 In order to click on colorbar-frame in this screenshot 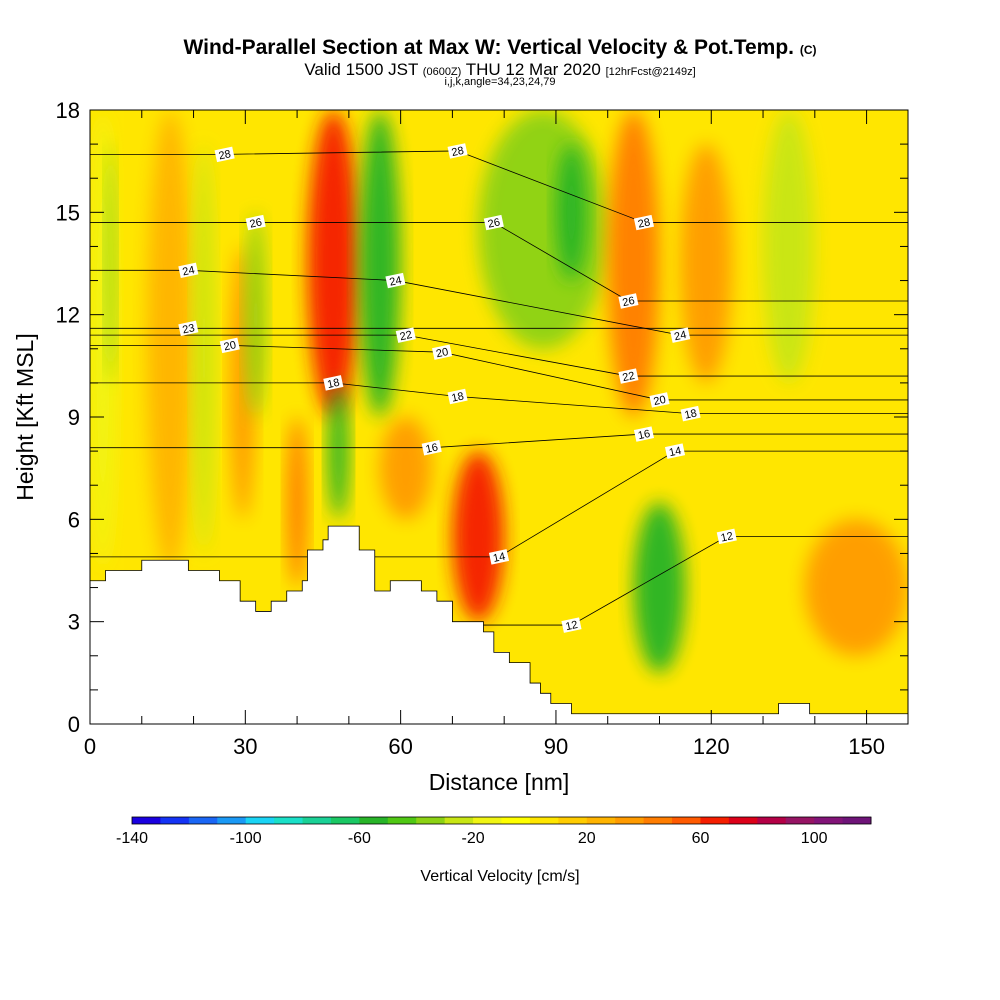, I will do `click(501, 820)`.